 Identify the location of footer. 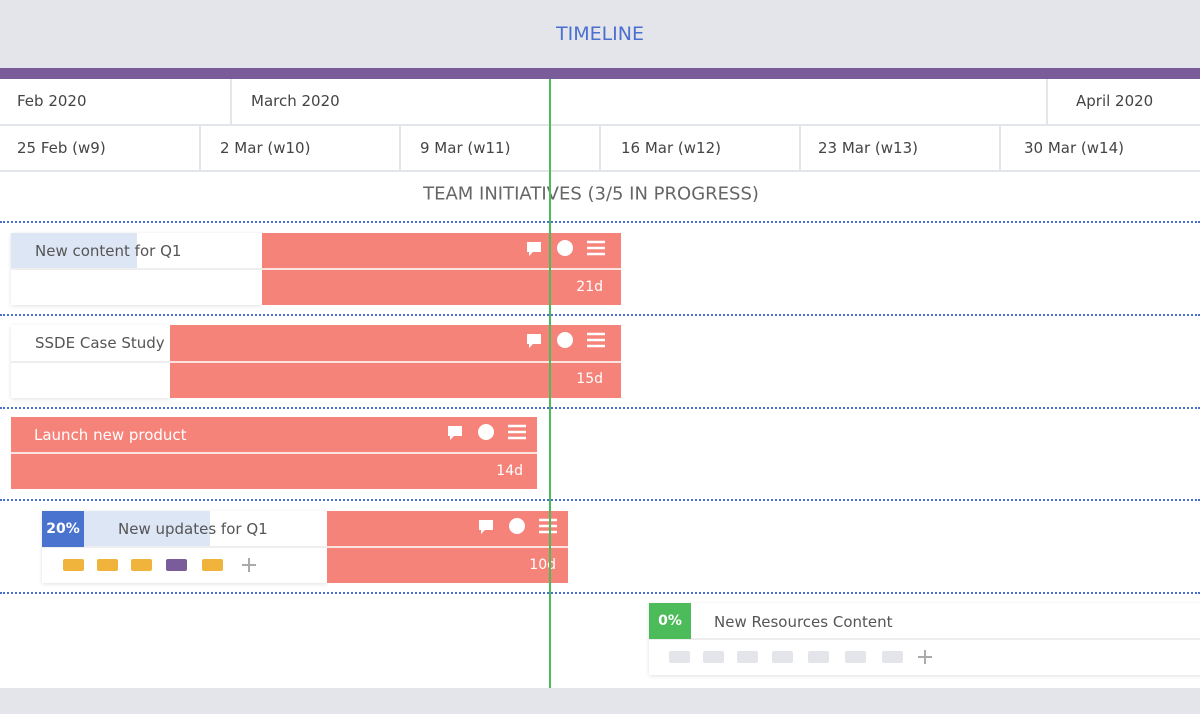
(600, 701).